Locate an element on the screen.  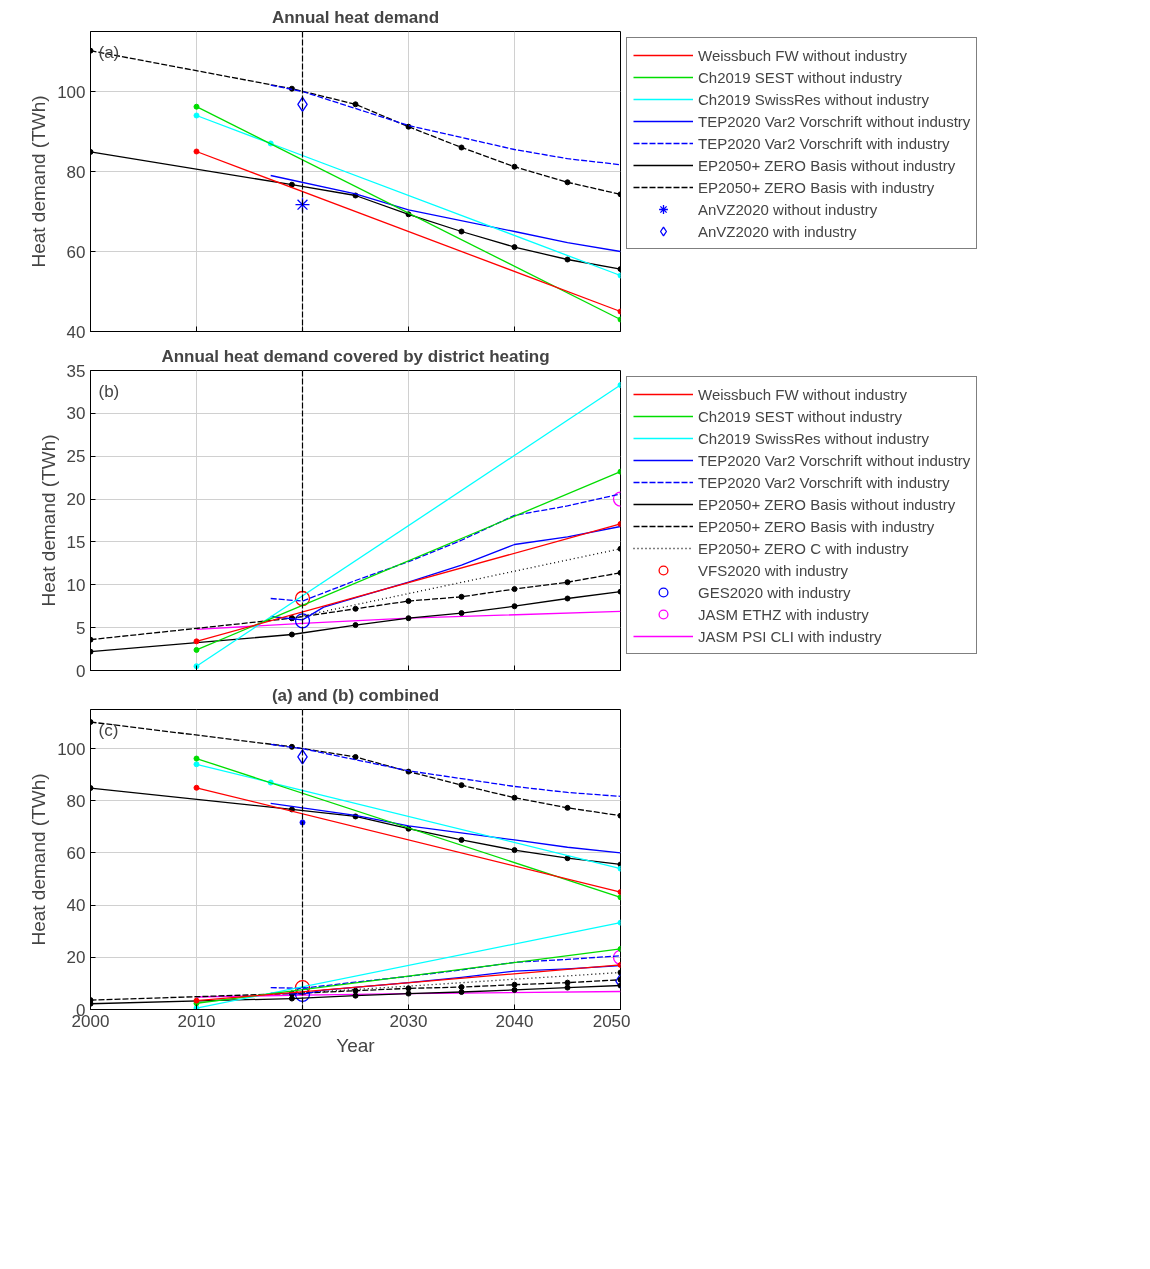
x-tick-label: 2030 is located at coordinates (408, 1021).